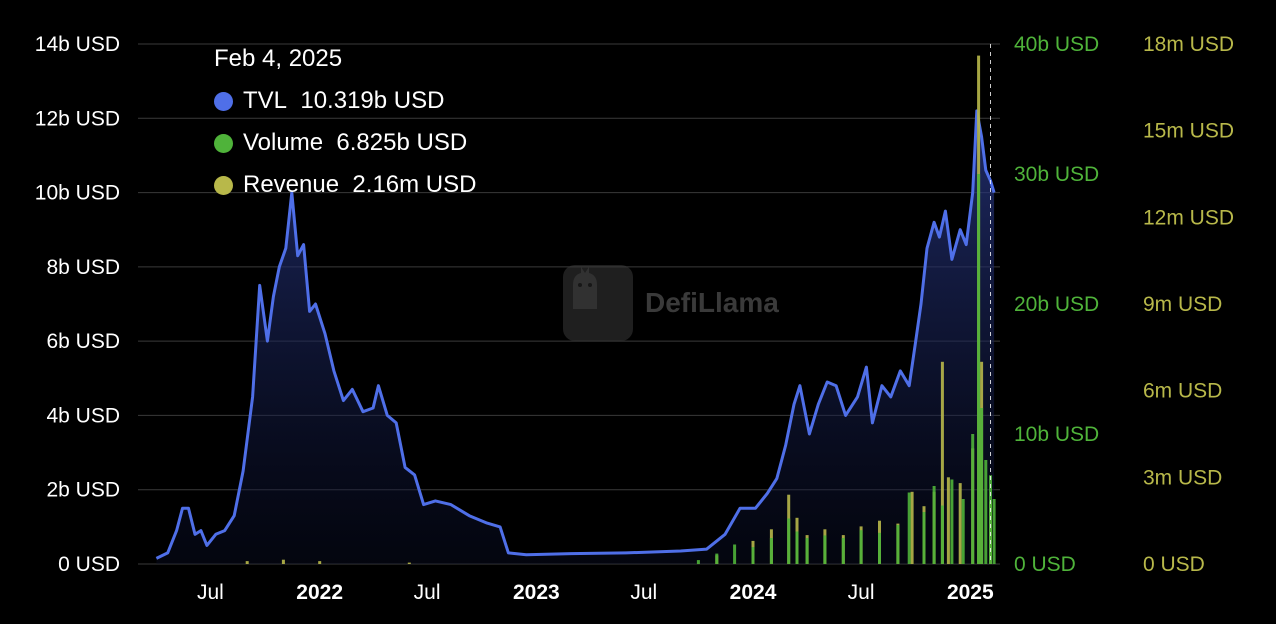 The width and height of the screenshot is (1276, 624). I want to click on y-tick-label-left: 14b USD, so click(77, 44).